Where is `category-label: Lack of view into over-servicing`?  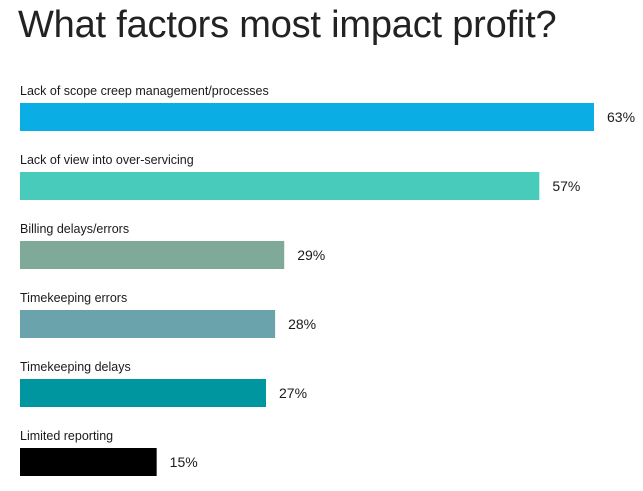 category-label: Lack of view into over-servicing is located at coordinates (107, 160).